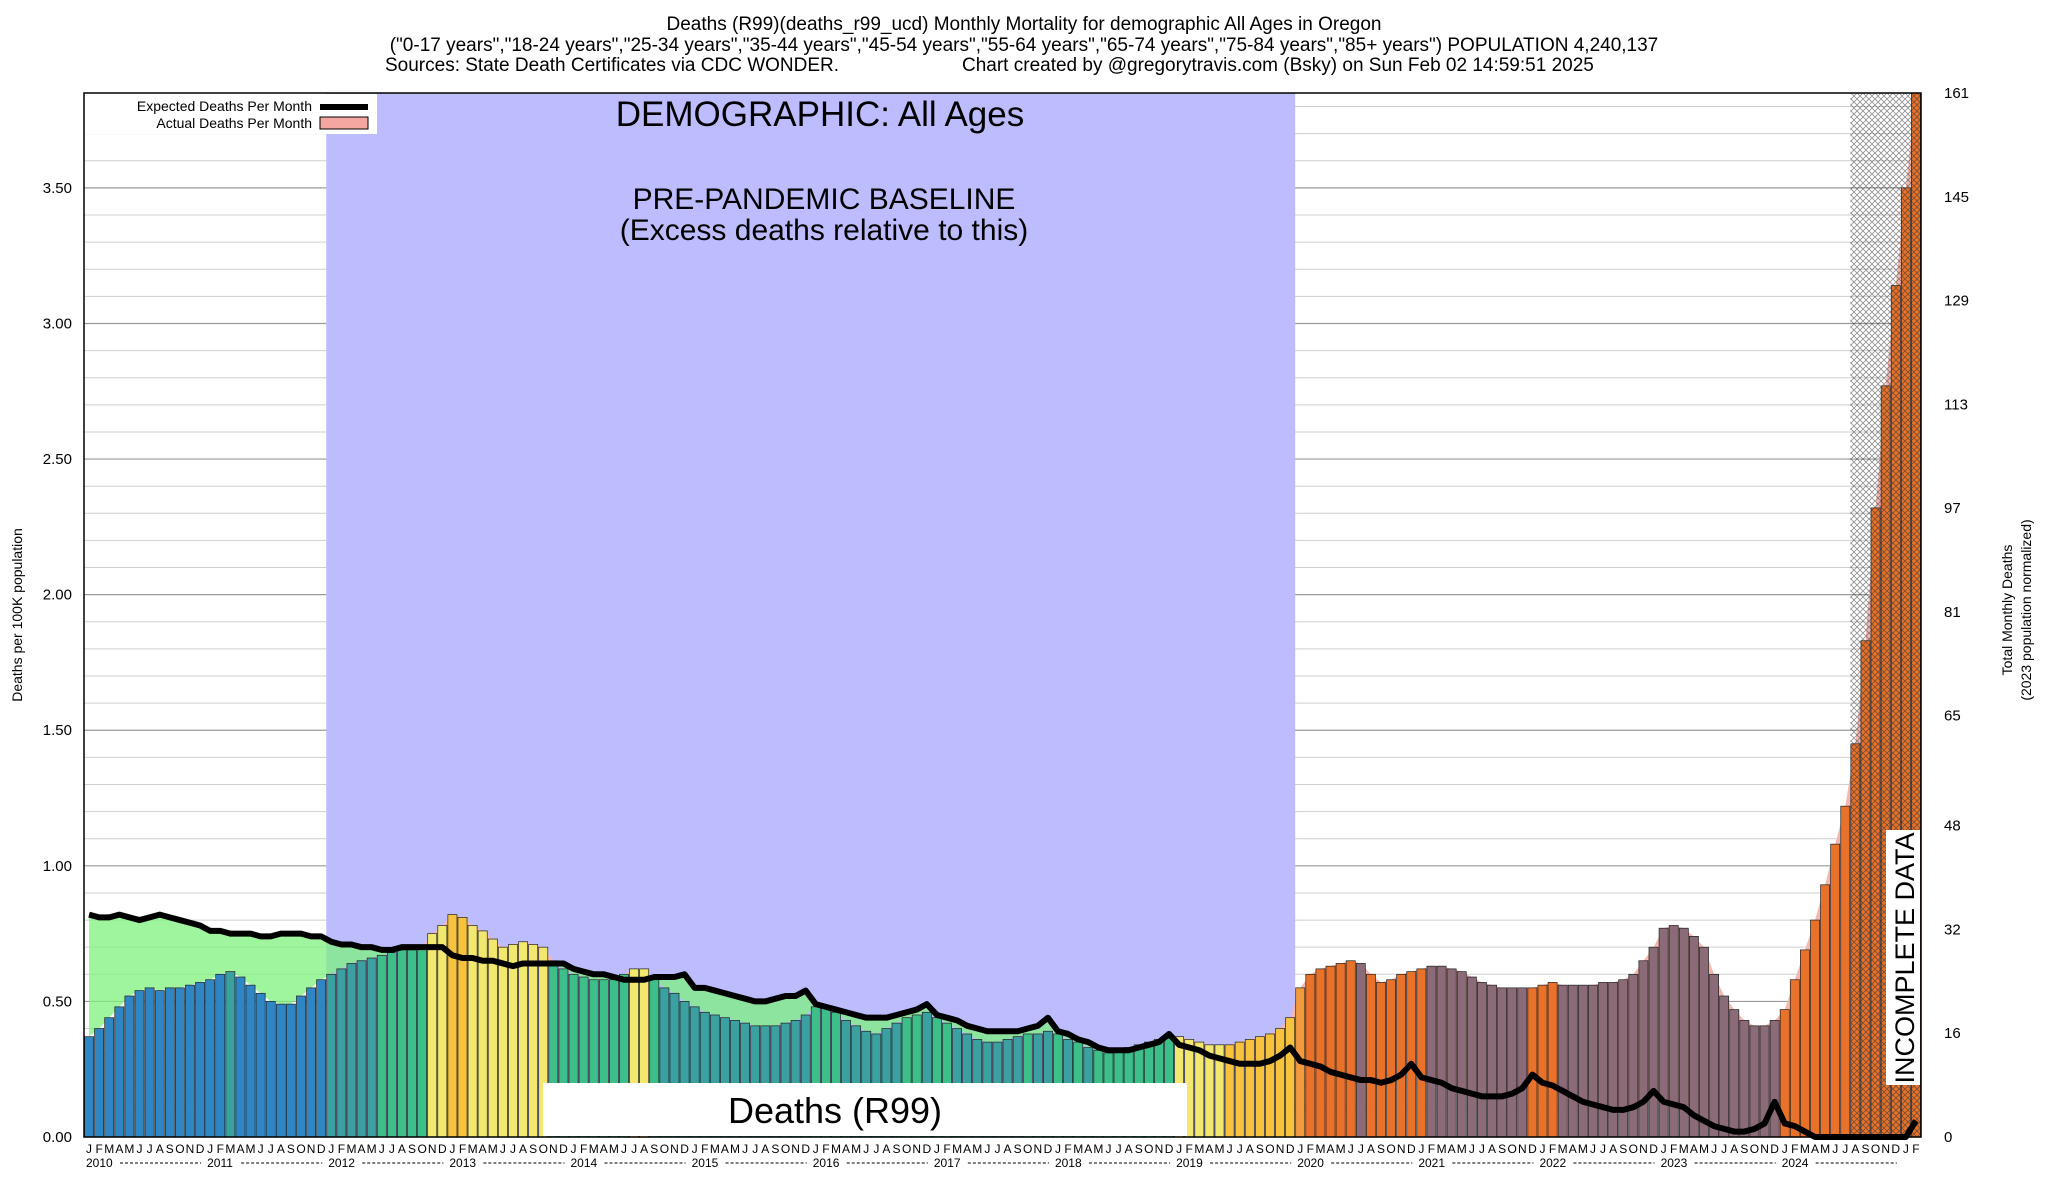  What do you see at coordinates (344, 123) in the screenshot?
I see `legend-actual-swatch` at bounding box center [344, 123].